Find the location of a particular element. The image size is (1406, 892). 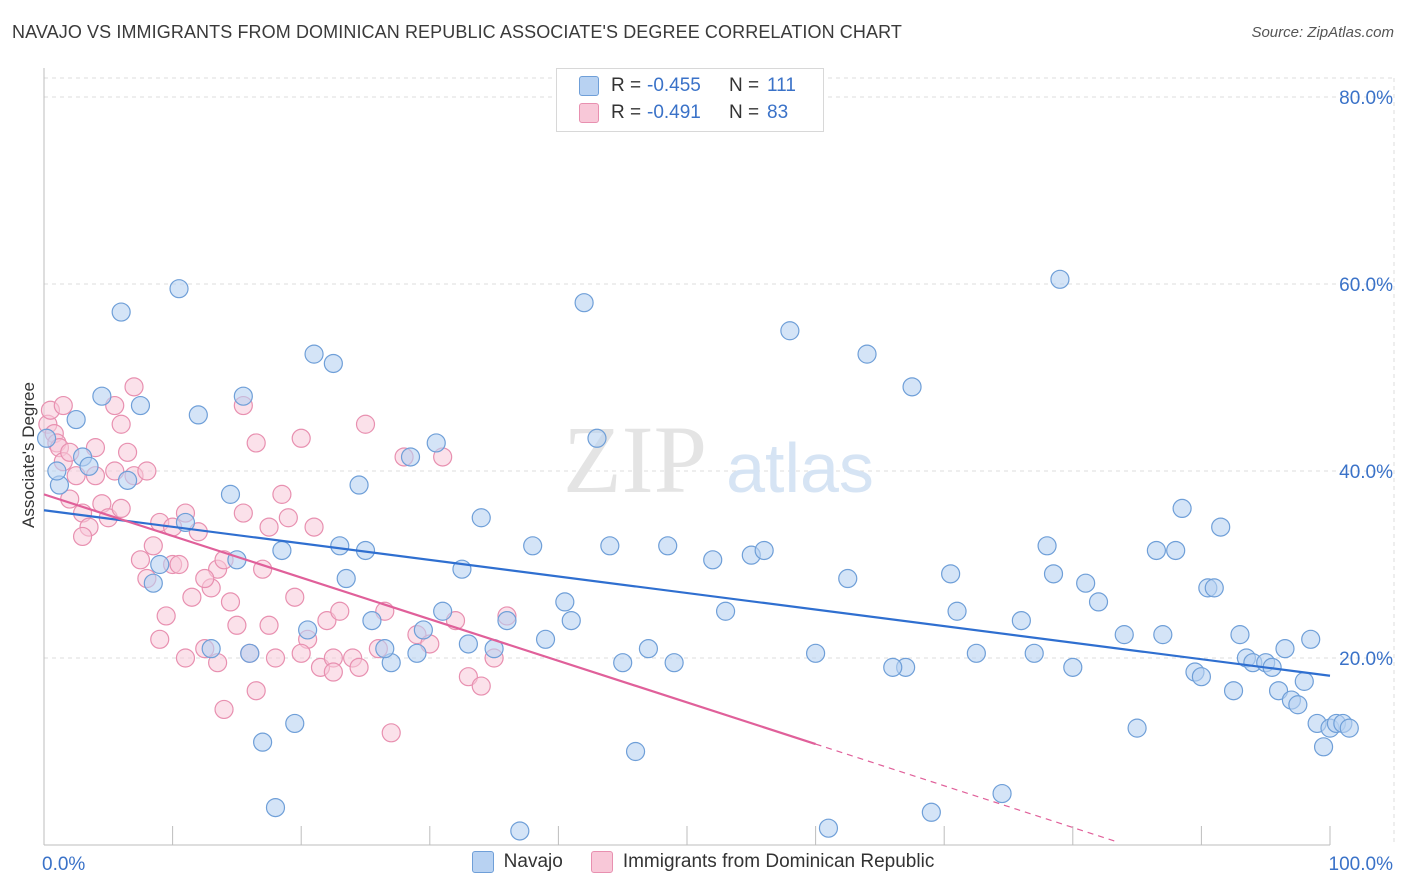

legend-item-navajo: Navajo is located at coordinates (517, 862).